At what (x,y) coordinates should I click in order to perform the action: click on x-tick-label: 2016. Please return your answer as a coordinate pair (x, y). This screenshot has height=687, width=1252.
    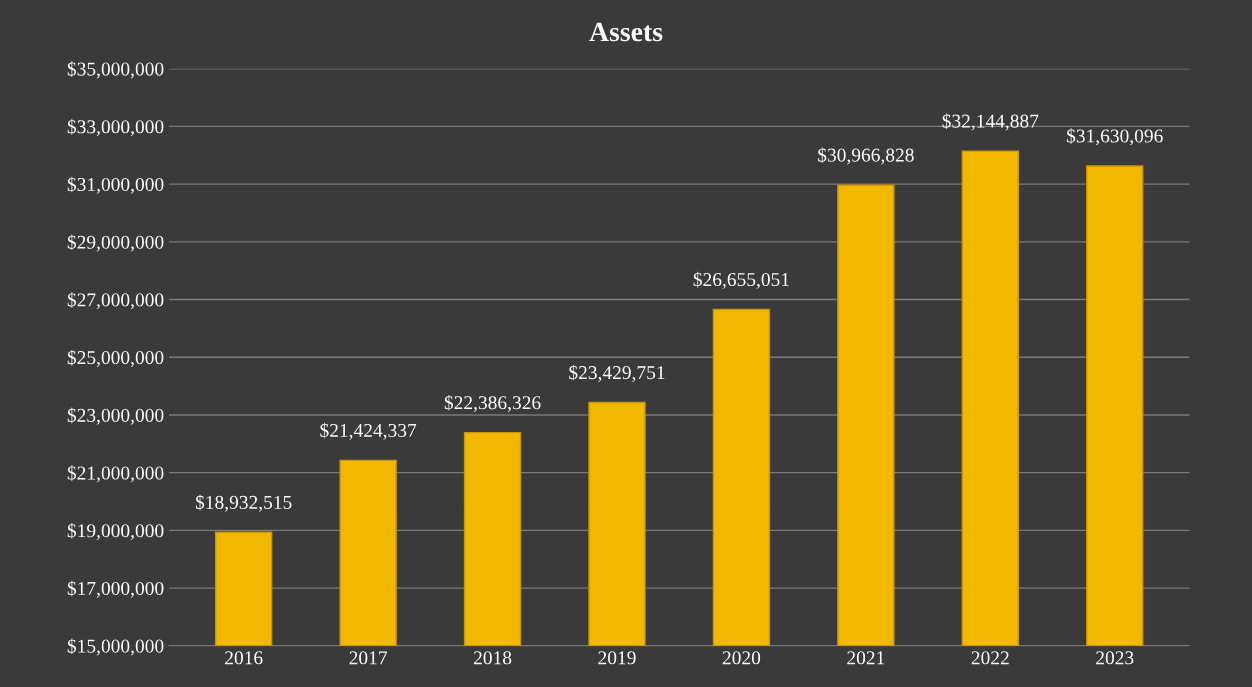
    Looking at the image, I should click on (244, 658).